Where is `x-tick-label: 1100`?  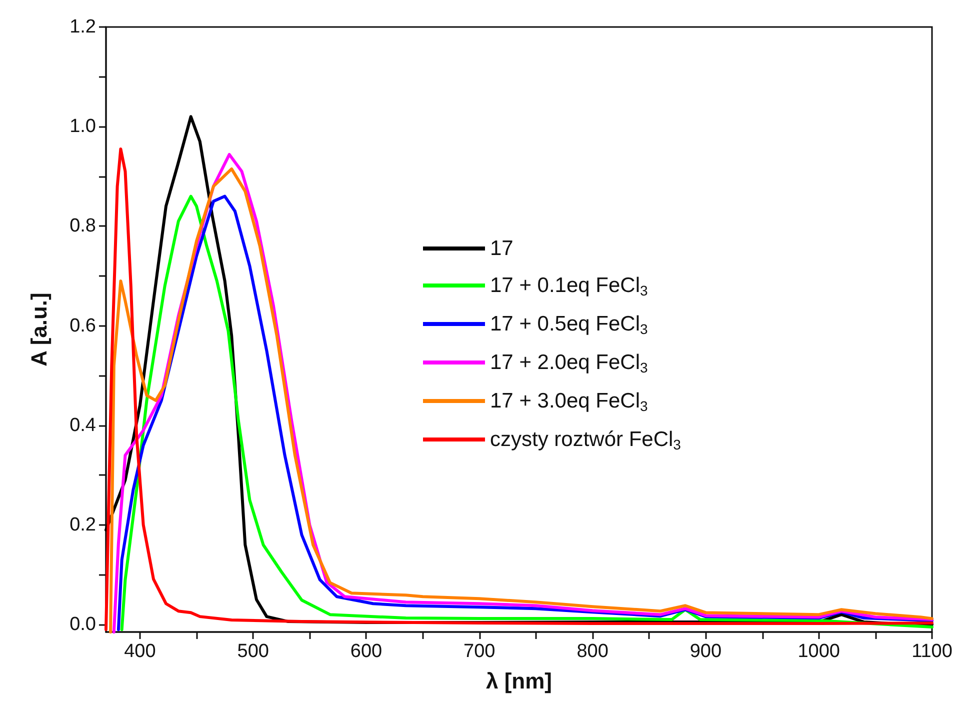 x-tick-label: 1100 is located at coordinates (932, 651).